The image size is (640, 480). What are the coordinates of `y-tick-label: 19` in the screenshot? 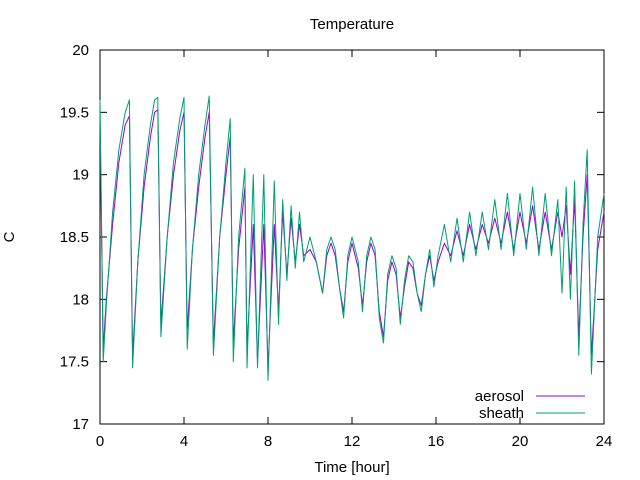 It's located at (80, 175).